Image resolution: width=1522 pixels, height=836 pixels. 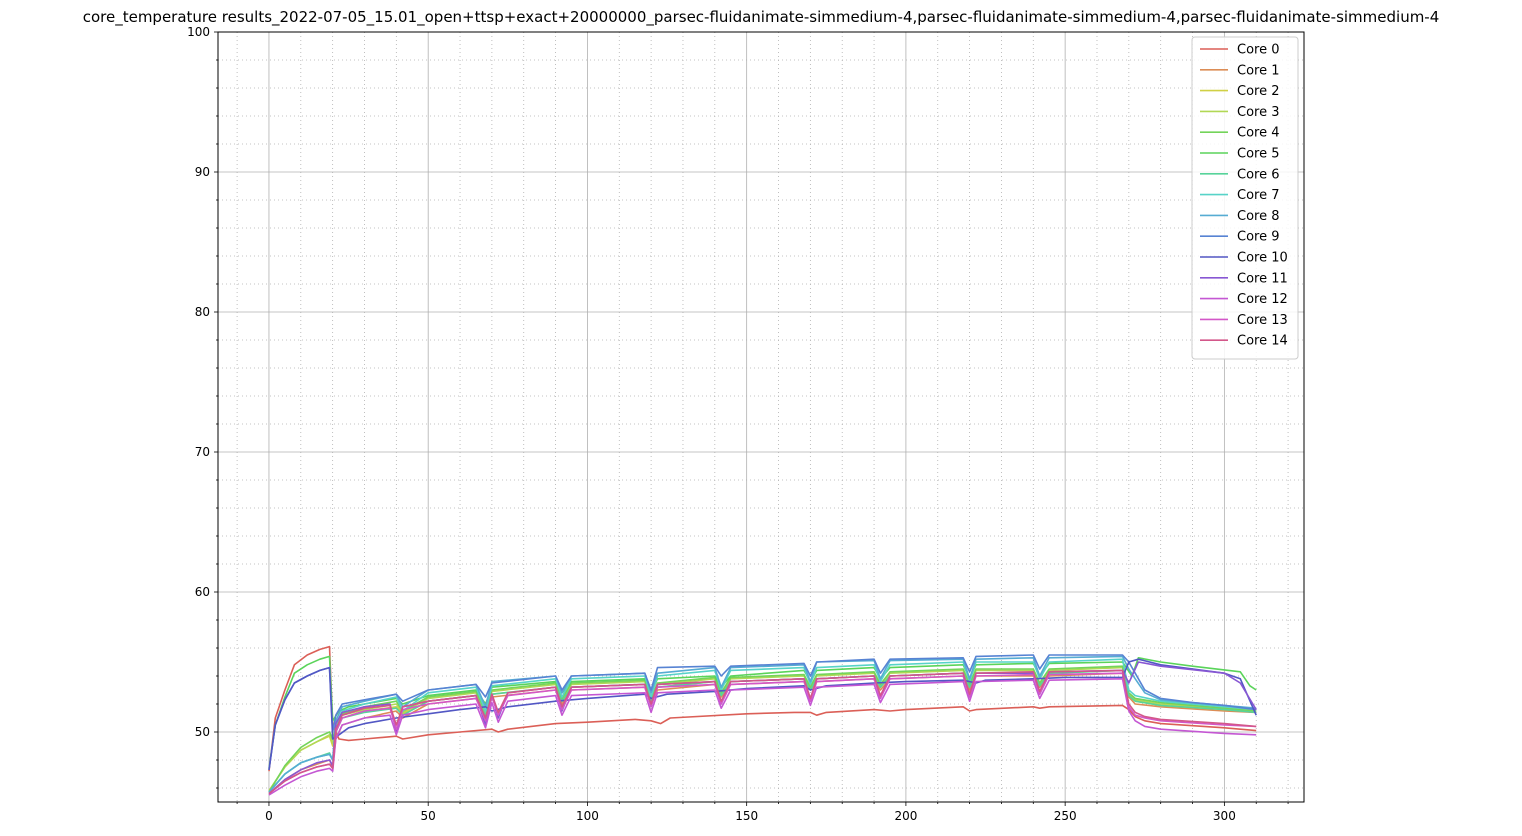 I want to click on legend-label: Core 0, so click(x=1258, y=50).